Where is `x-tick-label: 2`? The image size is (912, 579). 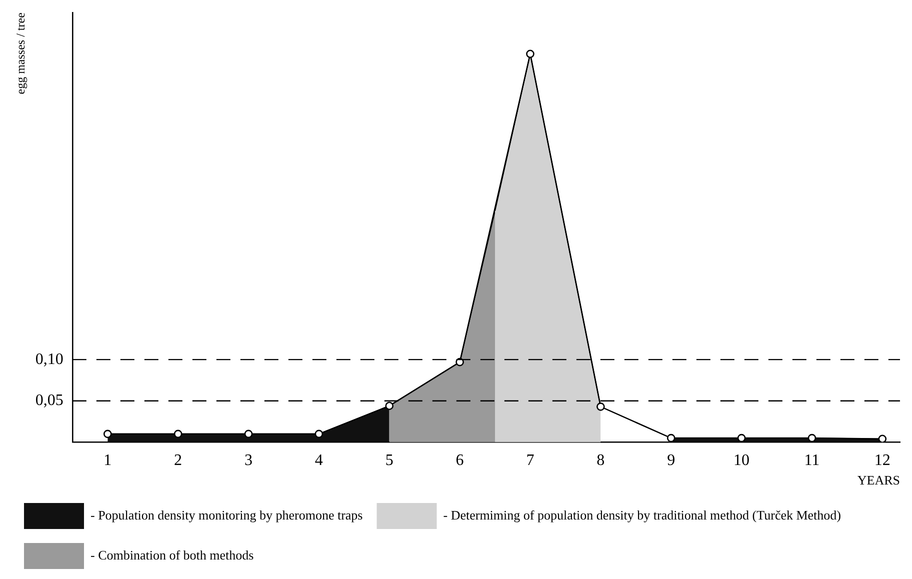 x-tick-label: 2 is located at coordinates (178, 461).